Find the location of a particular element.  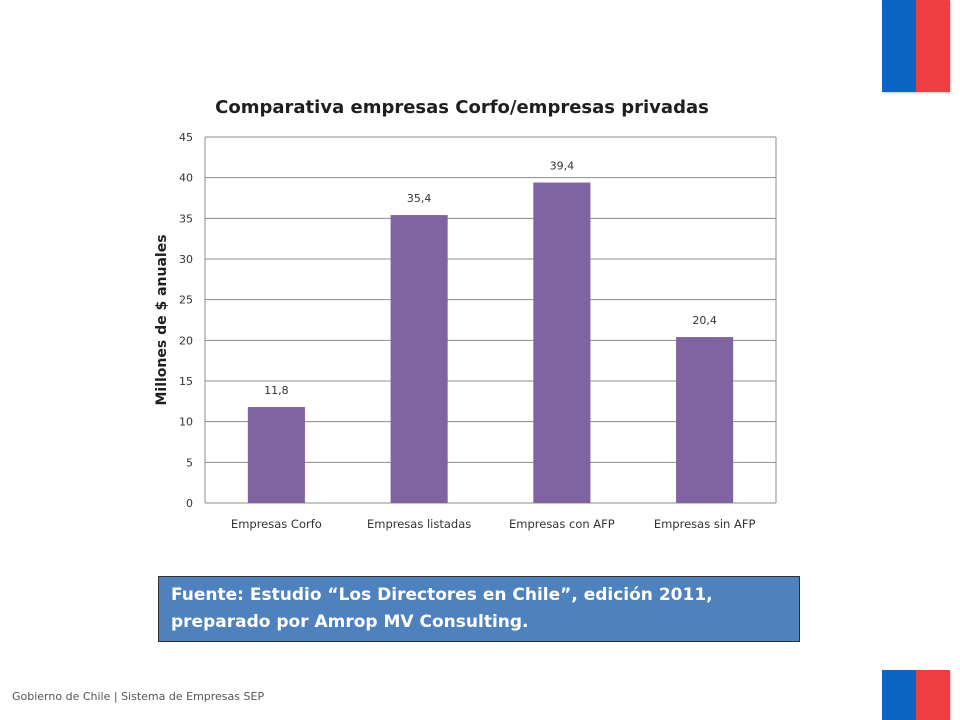

category-label: Empresas con AFP is located at coordinates (562, 524).